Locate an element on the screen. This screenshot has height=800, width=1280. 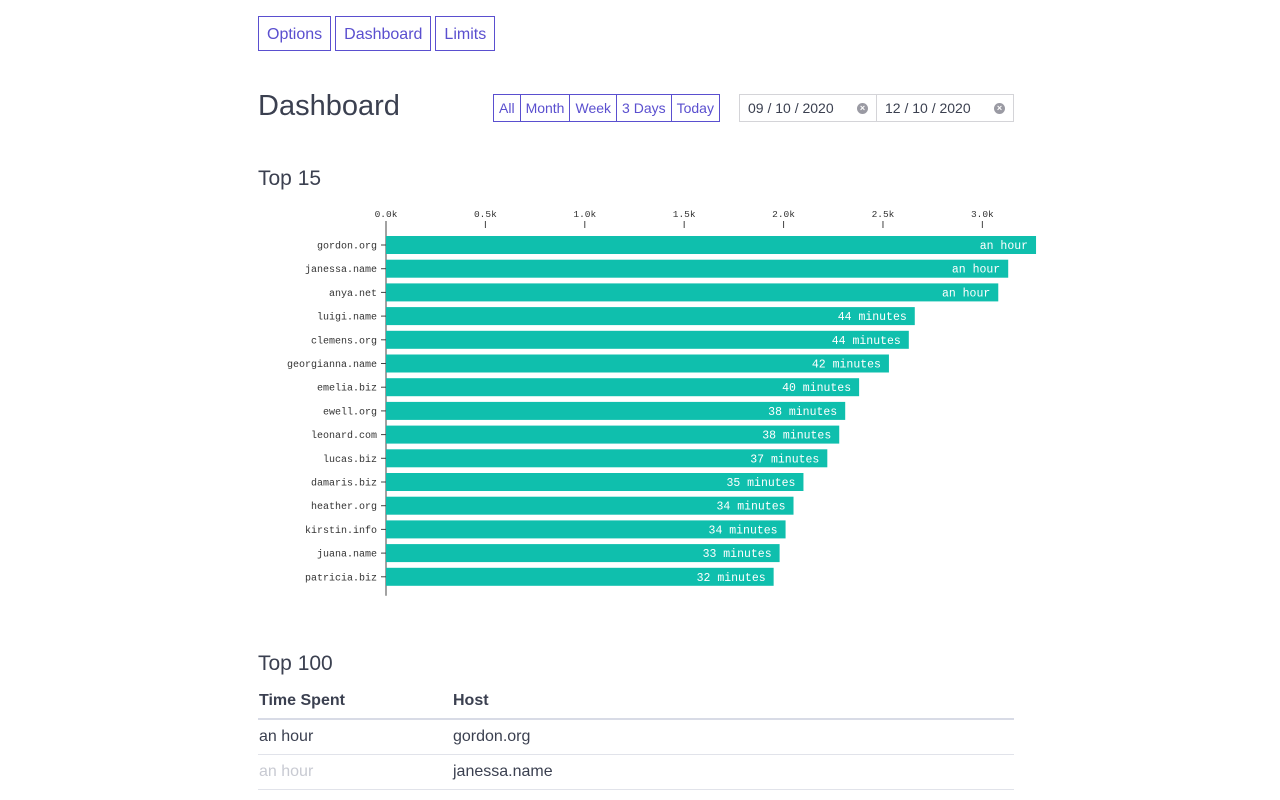
range-week-button: Week is located at coordinates (594, 108).